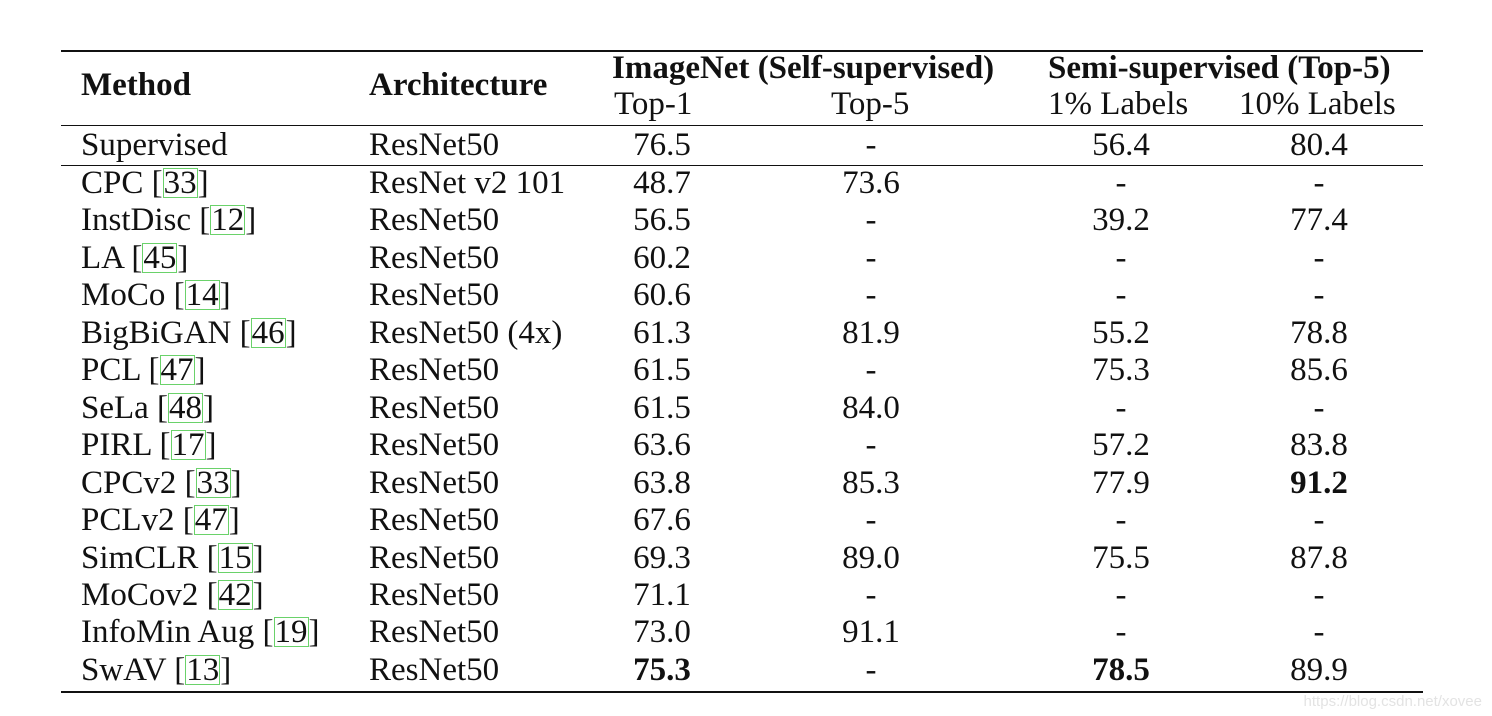  Describe the element at coordinates (154, 145) in the screenshot. I see `method-name: Supervised` at that location.